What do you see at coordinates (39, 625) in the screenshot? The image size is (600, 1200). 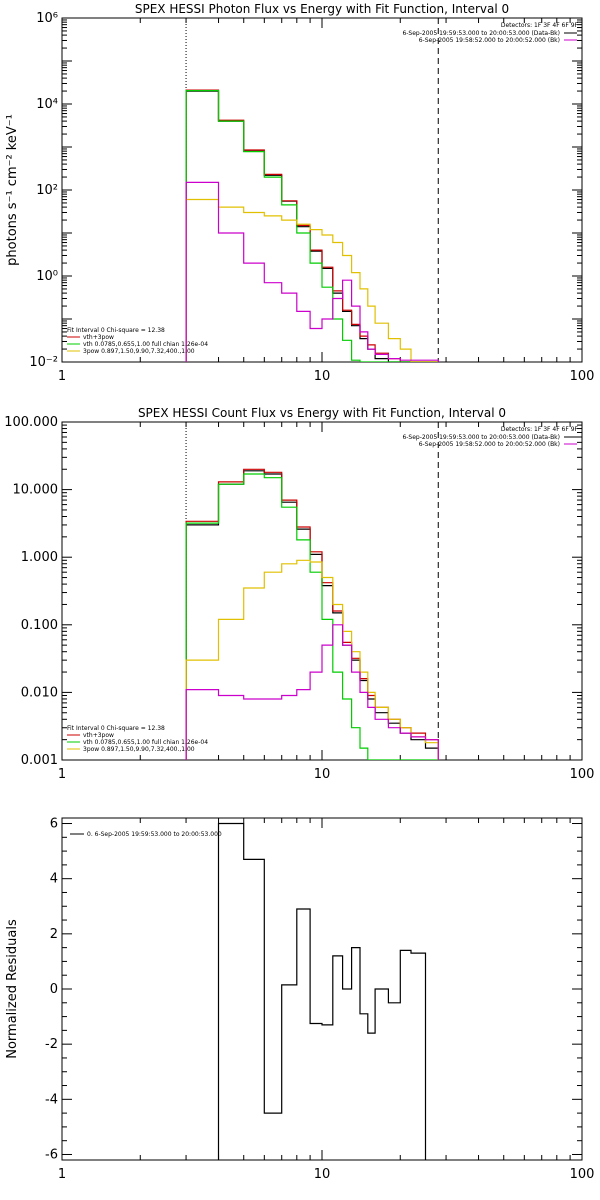 I see `y-tick-label: 0.100` at bounding box center [39, 625].